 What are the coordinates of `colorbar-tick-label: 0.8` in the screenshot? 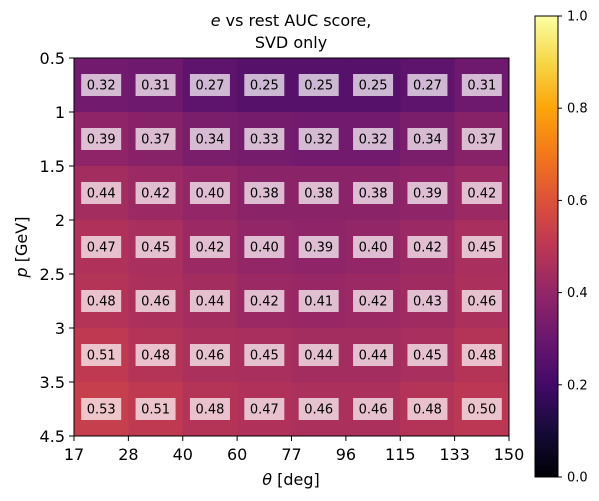 It's located at (577, 109).